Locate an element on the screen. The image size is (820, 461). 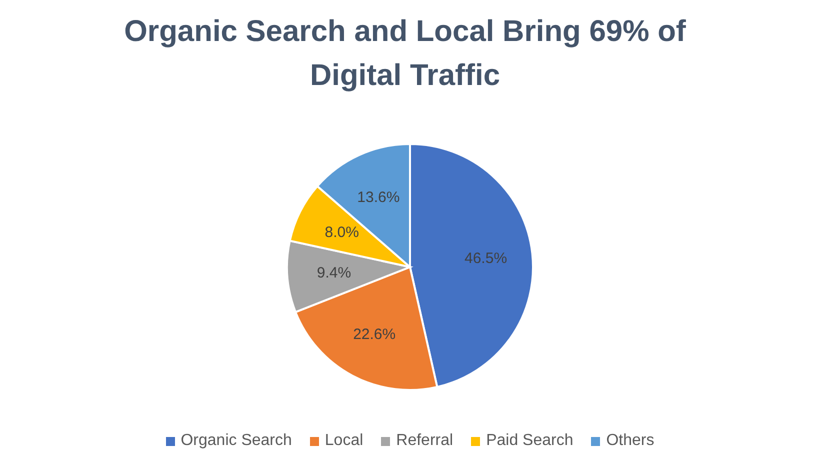
data-label: 8.0% is located at coordinates (341, 233).